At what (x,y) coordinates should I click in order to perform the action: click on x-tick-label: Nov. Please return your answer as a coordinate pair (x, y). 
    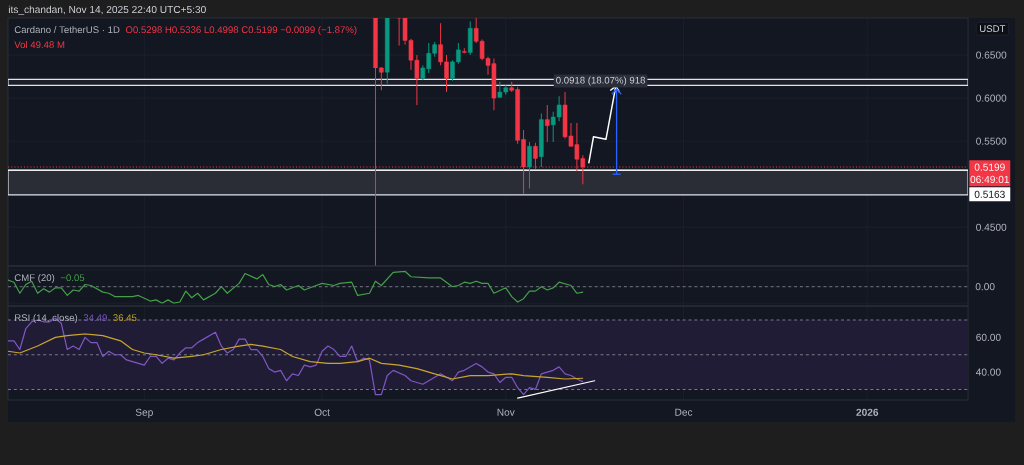
    Looking at the image, I should click on (506, 412).